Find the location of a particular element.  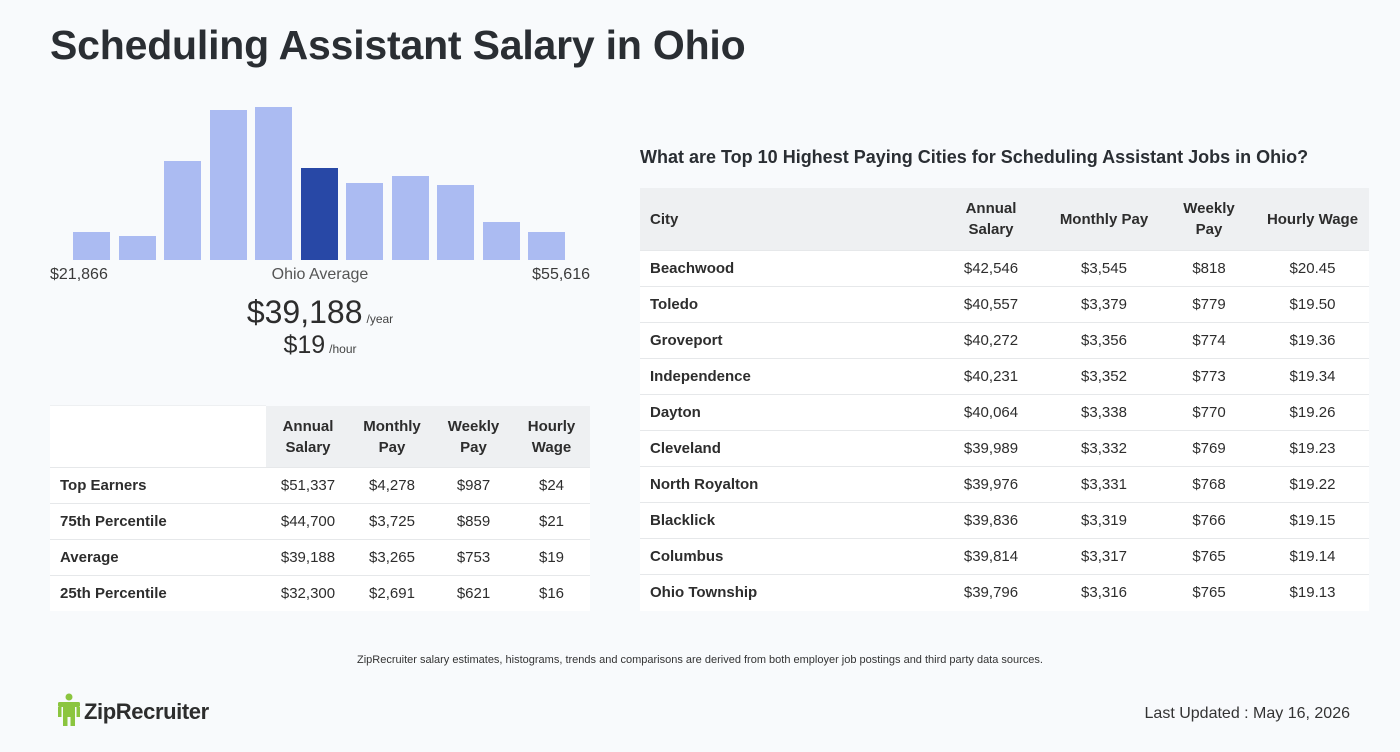

cities-header-annual: Annual Salary is located at coordinates (991, 219).